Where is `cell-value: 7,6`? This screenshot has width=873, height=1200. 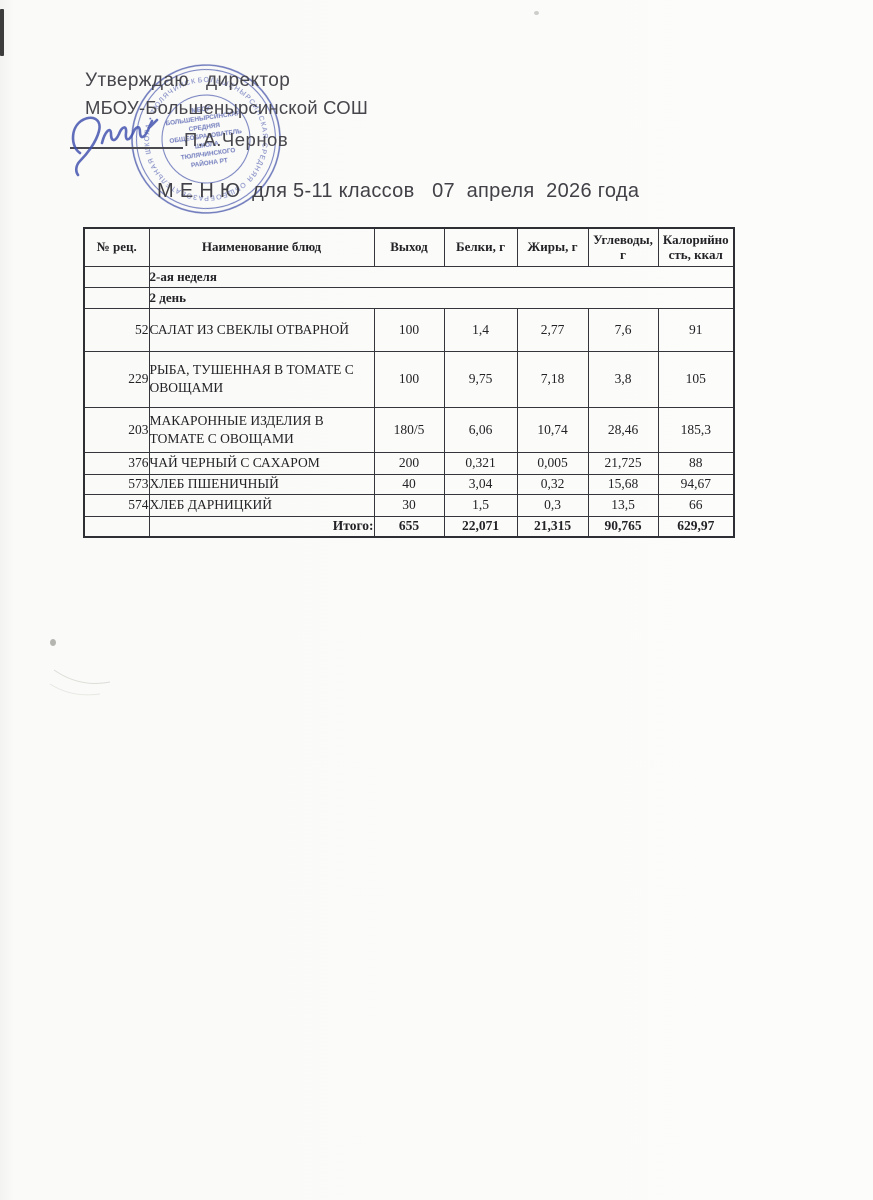 cell-value: 7,6 is located at coordinates (623, 329).